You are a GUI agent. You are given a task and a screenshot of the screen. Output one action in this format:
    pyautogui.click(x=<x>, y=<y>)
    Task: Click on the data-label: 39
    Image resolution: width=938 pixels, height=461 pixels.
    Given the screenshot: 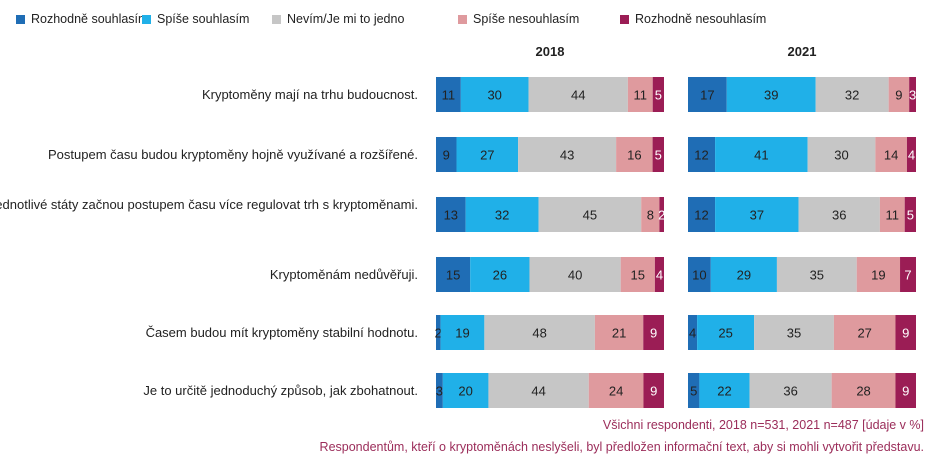 What is the action you would take?
    pyautogui.click(x=771, y=95)
    